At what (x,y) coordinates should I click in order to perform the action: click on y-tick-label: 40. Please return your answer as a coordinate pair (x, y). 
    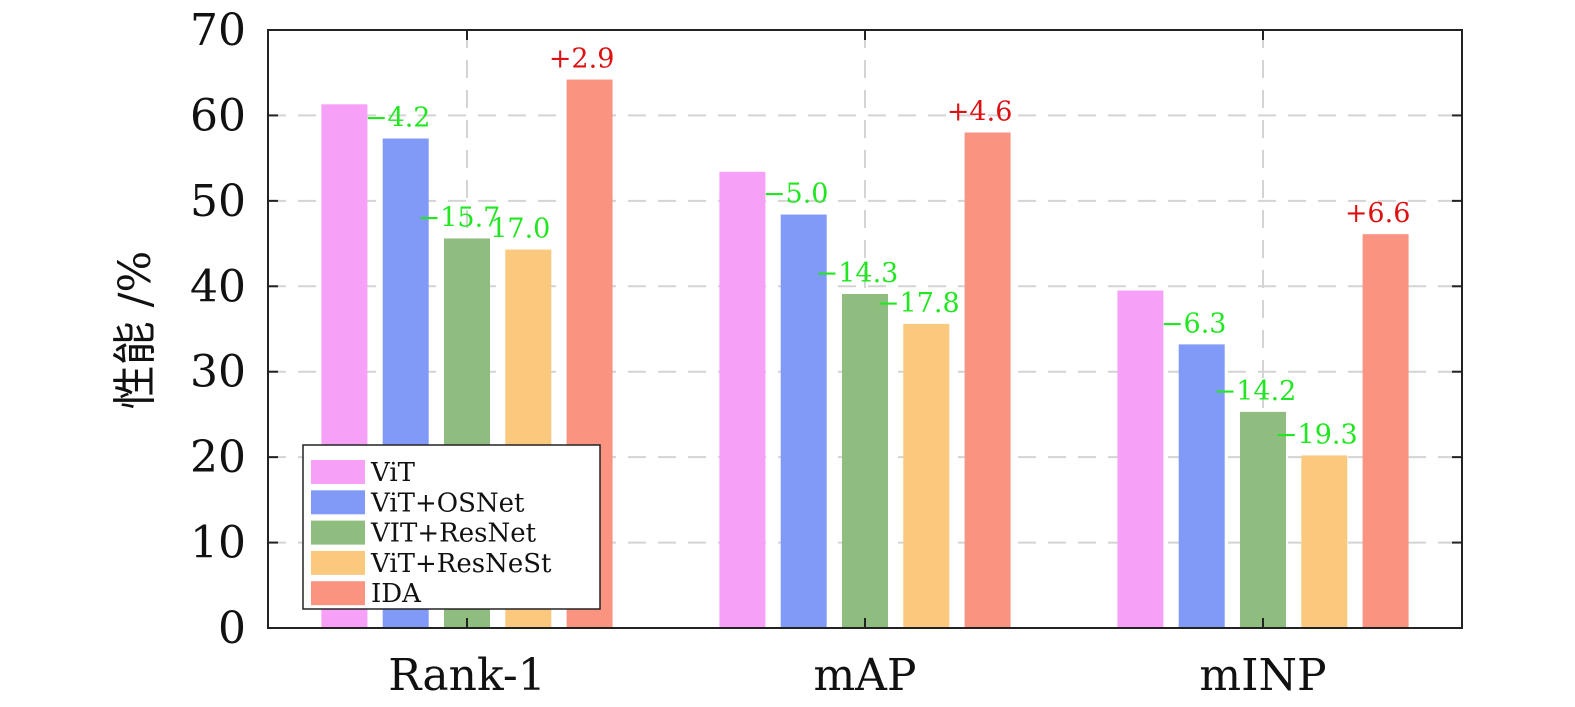
    Looking at the image, I should click on (218, 286).